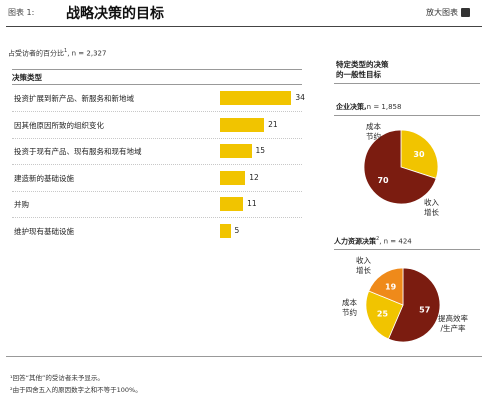  I want to click on bar-header-rule, so click(157, 84).